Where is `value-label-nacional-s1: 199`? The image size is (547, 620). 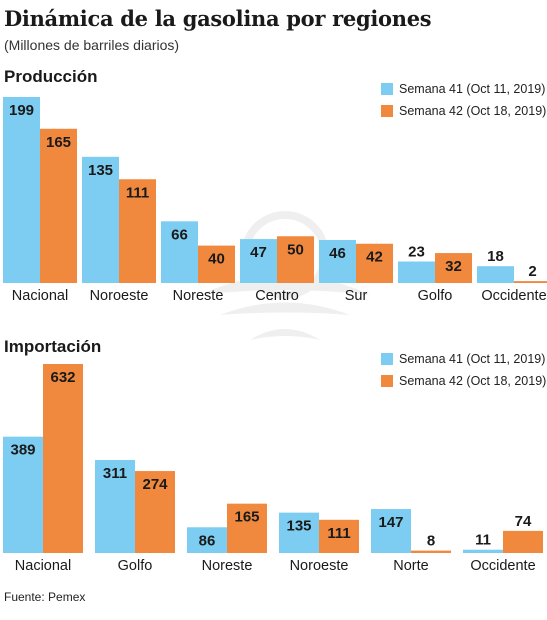 value-label-nacional-s1: 199 is located at coordinates (21, 110).